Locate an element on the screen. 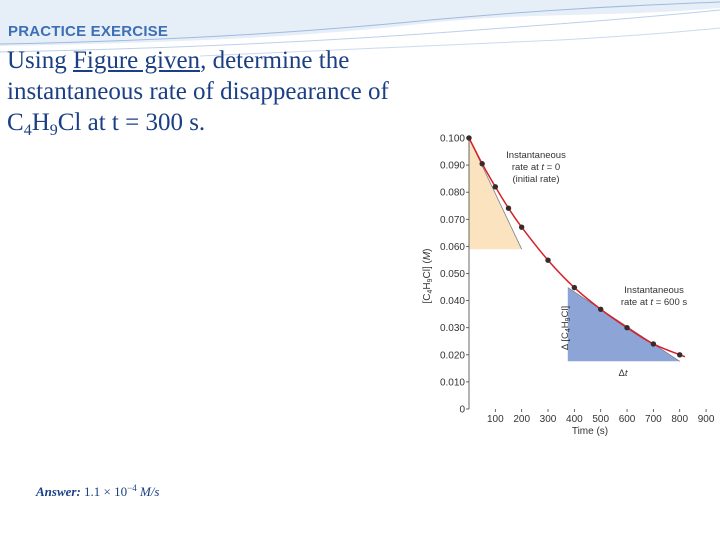 This screenshot has height=540, width=720. annotation-rate-600s: Instantaneous rate at t = 600 s is located at coordinates (654, 296).